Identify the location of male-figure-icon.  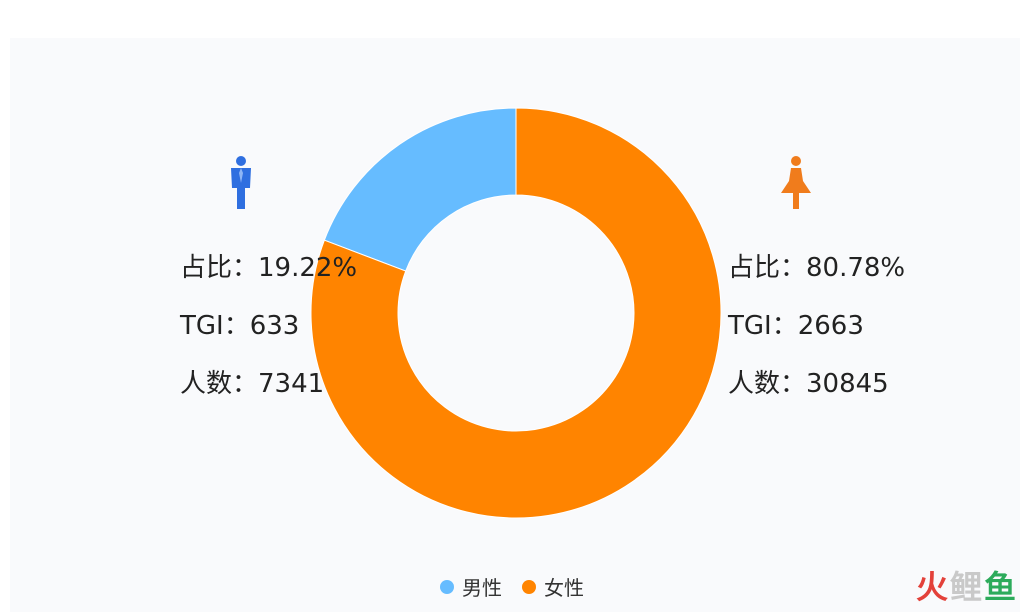
(241, 182).